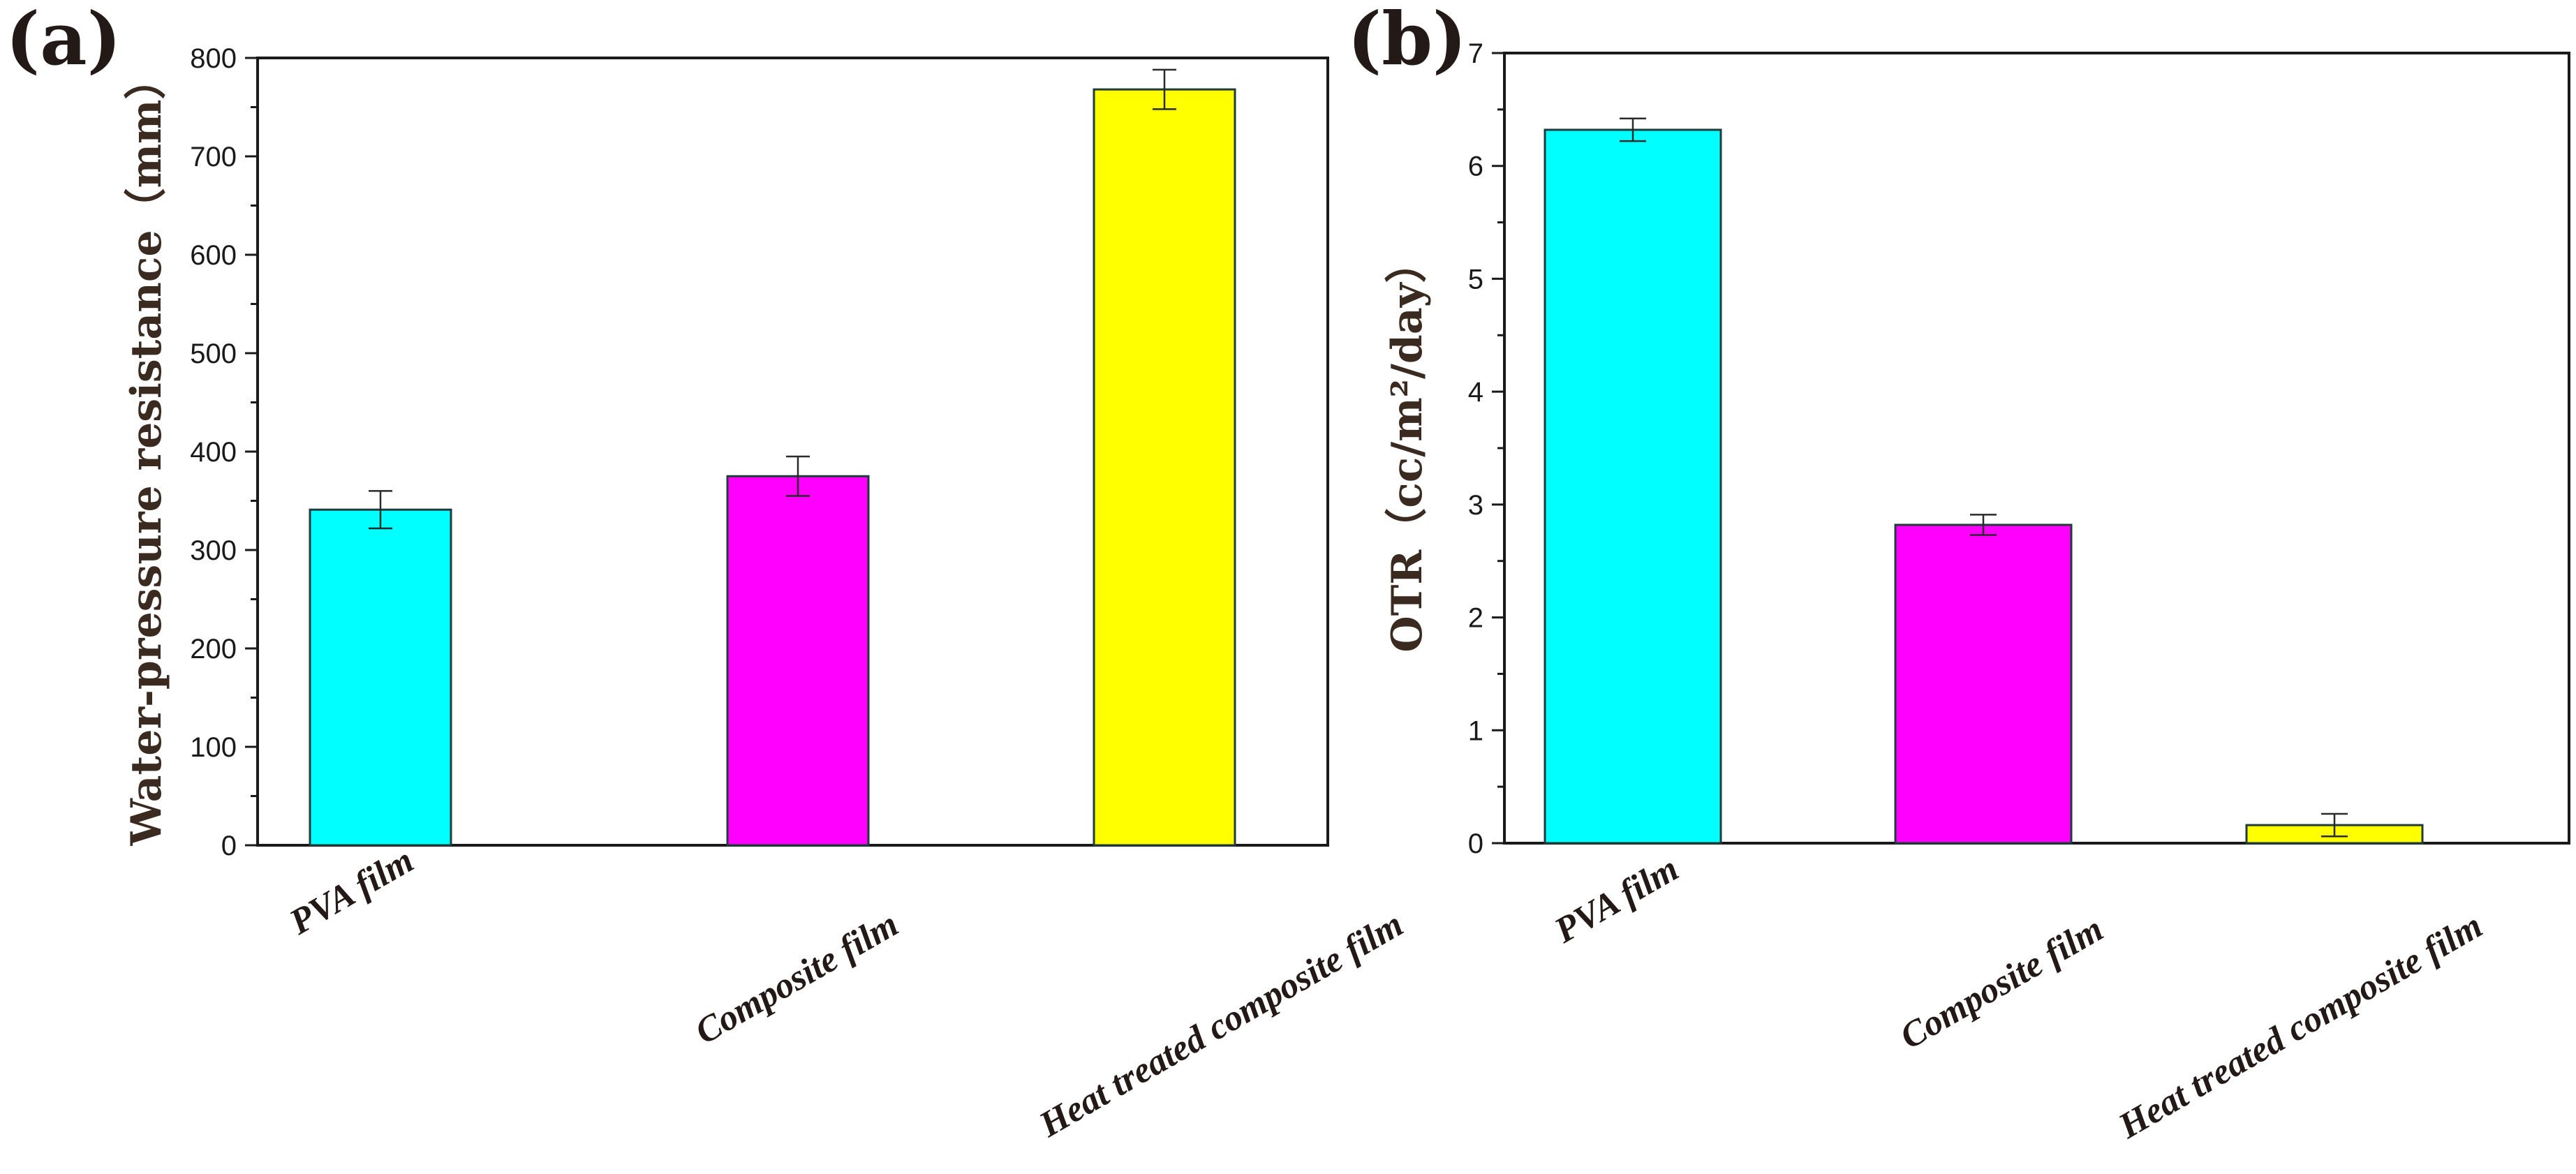 This screenshot has width=2576, height=1174. What do you see at coordinates (213, 58) in the screenshot?
I see `y-tick-label: 800` at bounding box center [213, 58].